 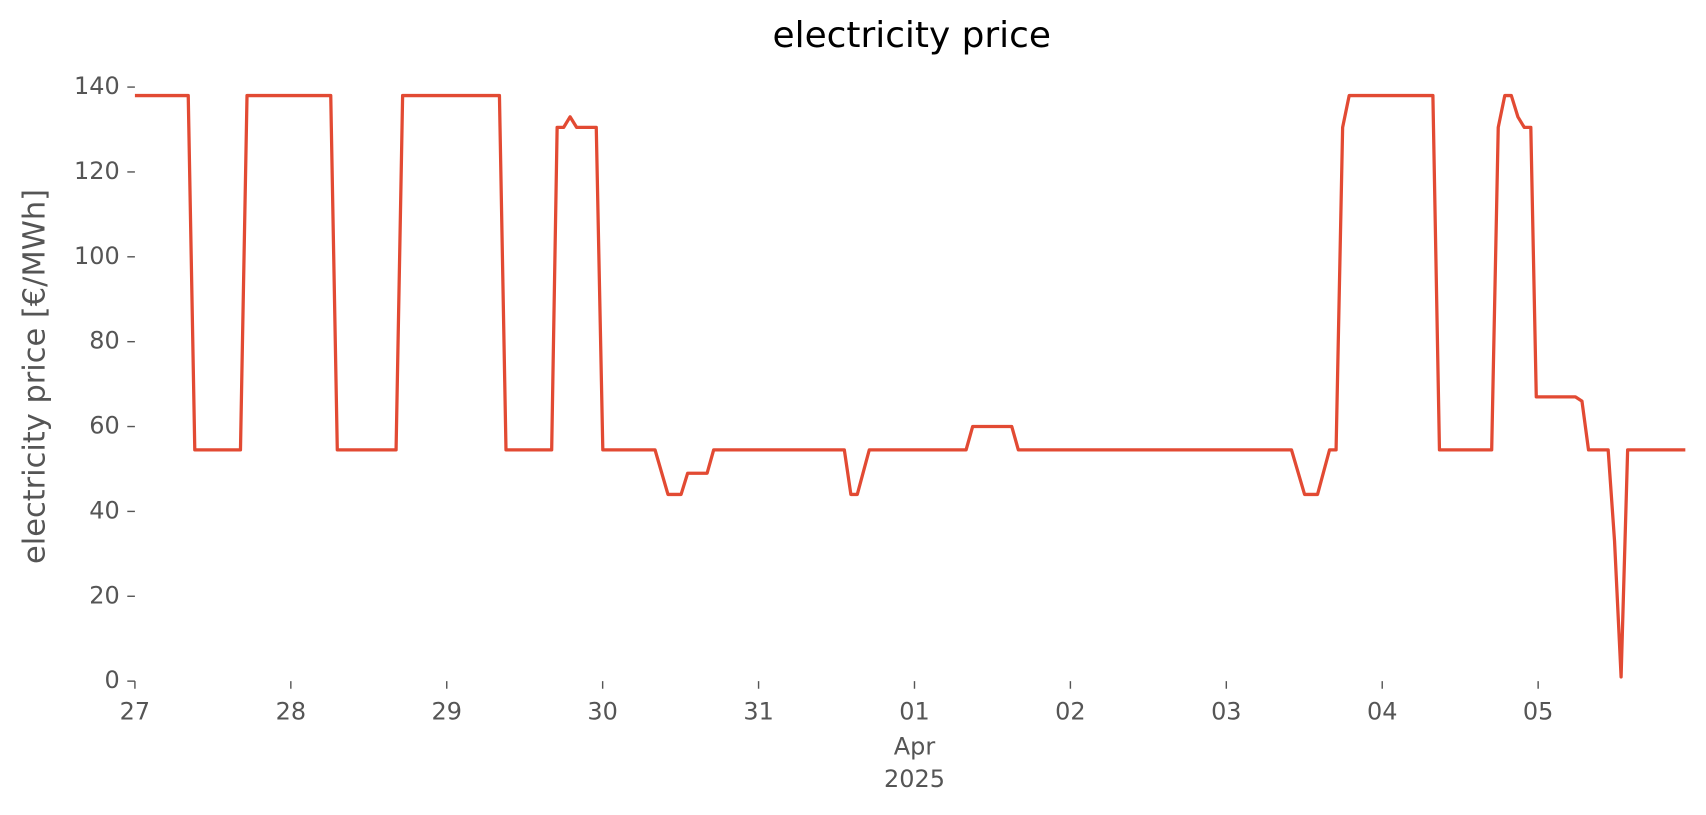 What do you see at coordinates (602, 712) in the screenshot?
I see `x-tick-label: 30` at bounding box center [602, 712].